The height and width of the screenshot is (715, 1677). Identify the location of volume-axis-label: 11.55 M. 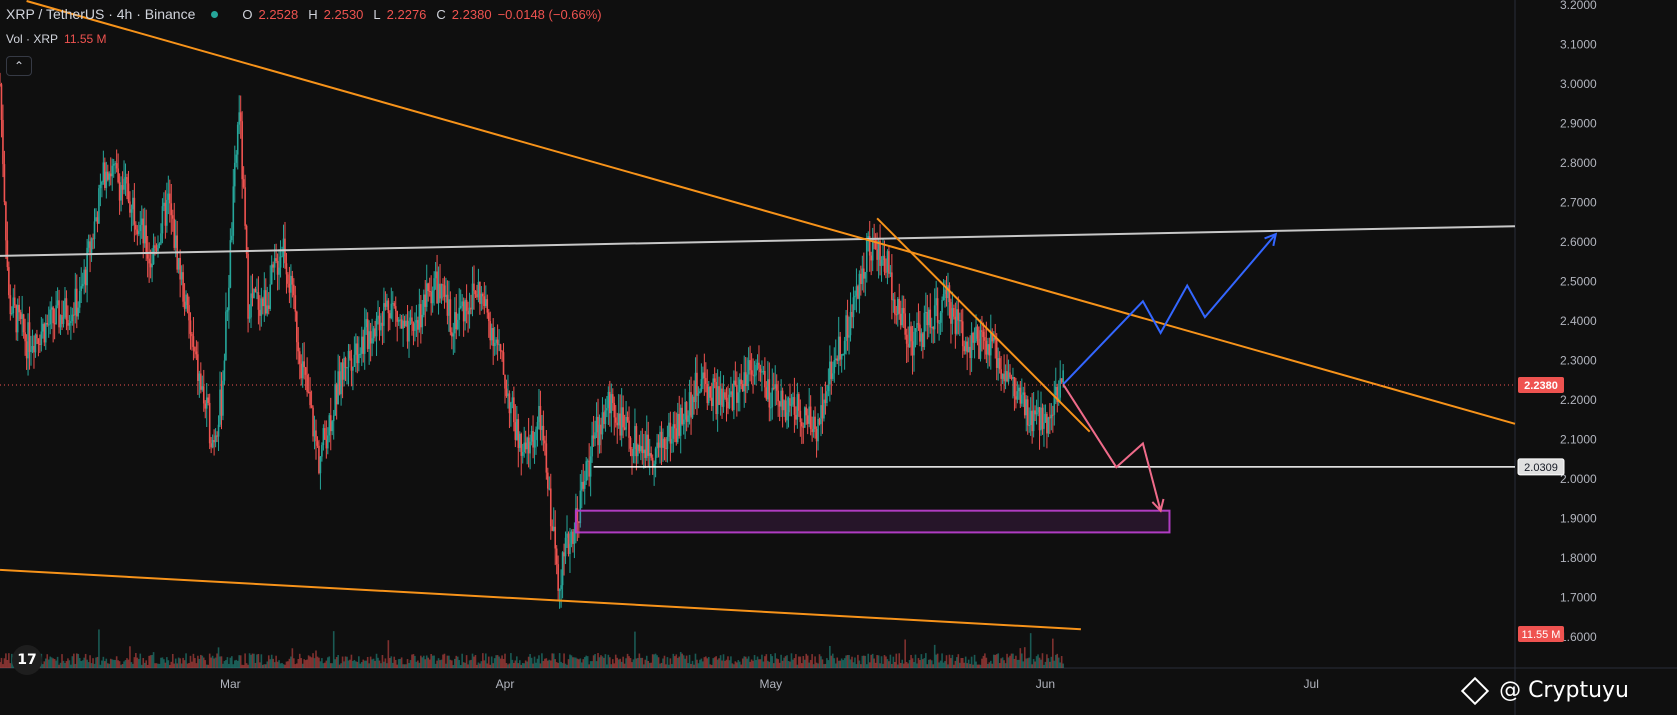
(1541, 635).